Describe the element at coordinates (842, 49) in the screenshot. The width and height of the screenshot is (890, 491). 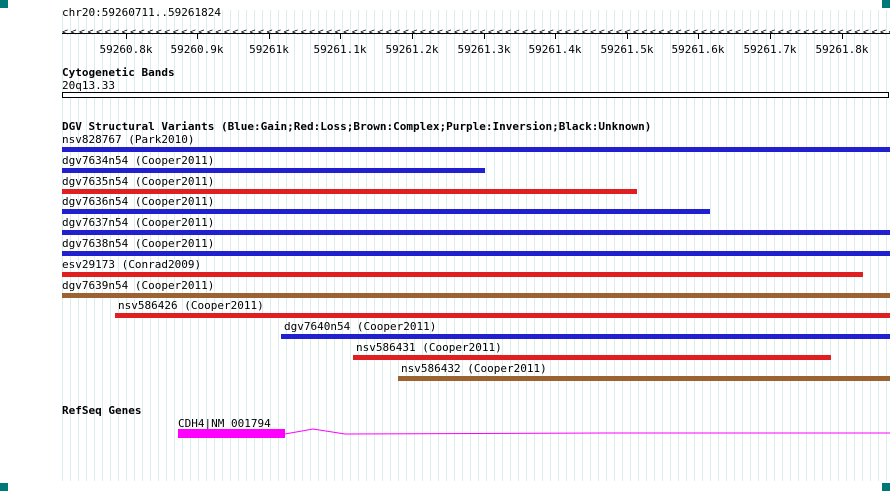
I see `ruler-tick-label: 59261.8k` at that location.